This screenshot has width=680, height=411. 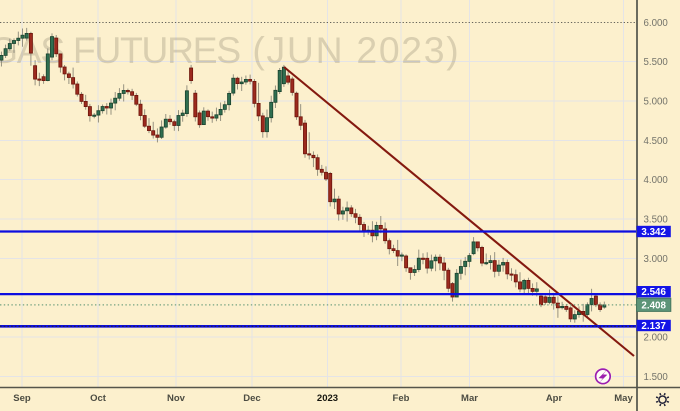 What do you see at coordinates (355, 50) in the screenshot?
I see `svg-text: (JUN 2023)` at bounding box center [355, 50].